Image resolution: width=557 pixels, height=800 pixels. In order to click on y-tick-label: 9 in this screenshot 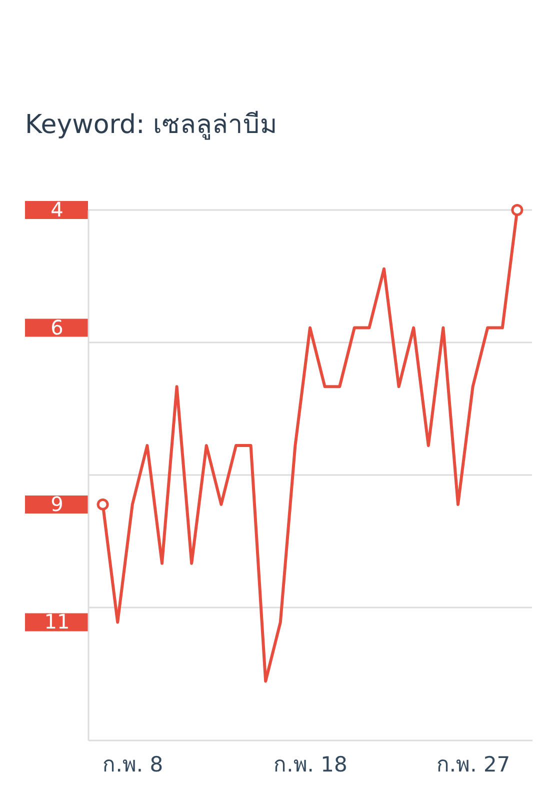, I will do `click(57, 504)`.